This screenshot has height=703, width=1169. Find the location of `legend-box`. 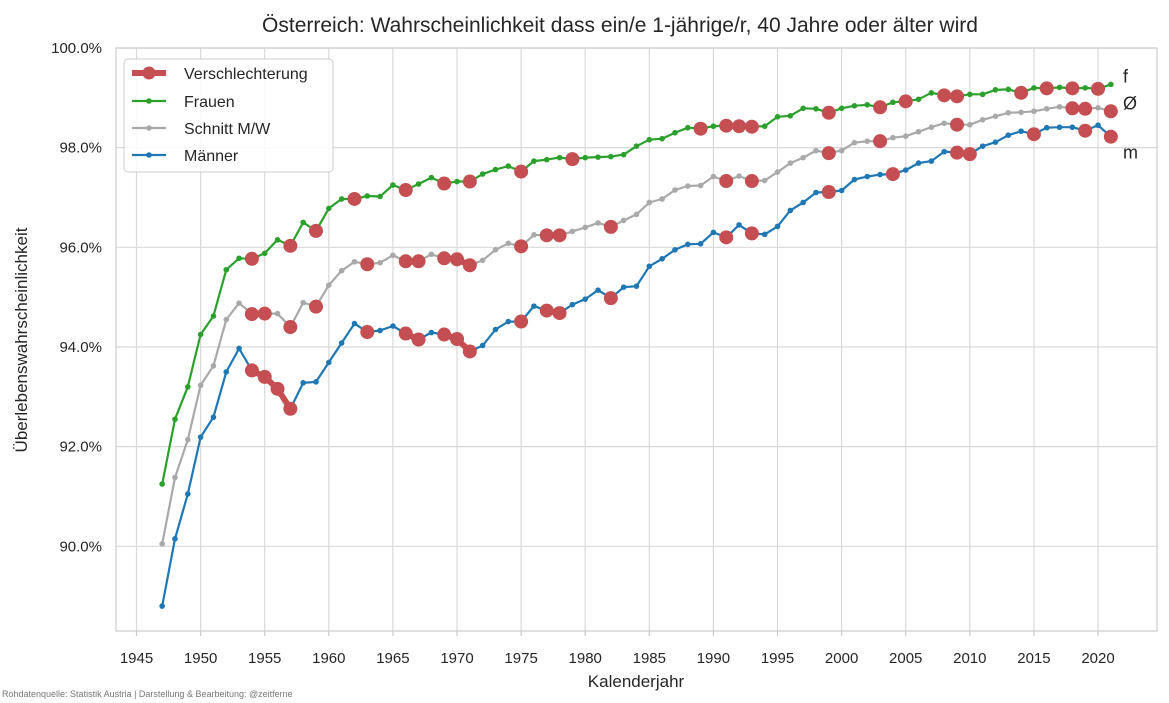

legend-box is located at coordinates (228, 115).